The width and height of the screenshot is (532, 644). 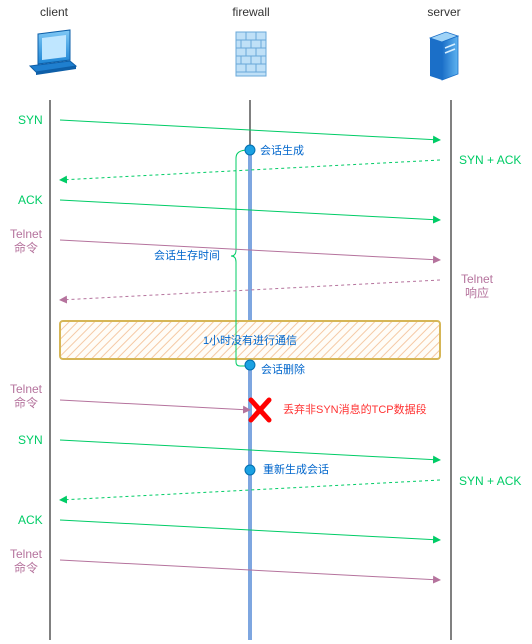 I want to click on session-recreate-dot, so click(x=250, y=470).